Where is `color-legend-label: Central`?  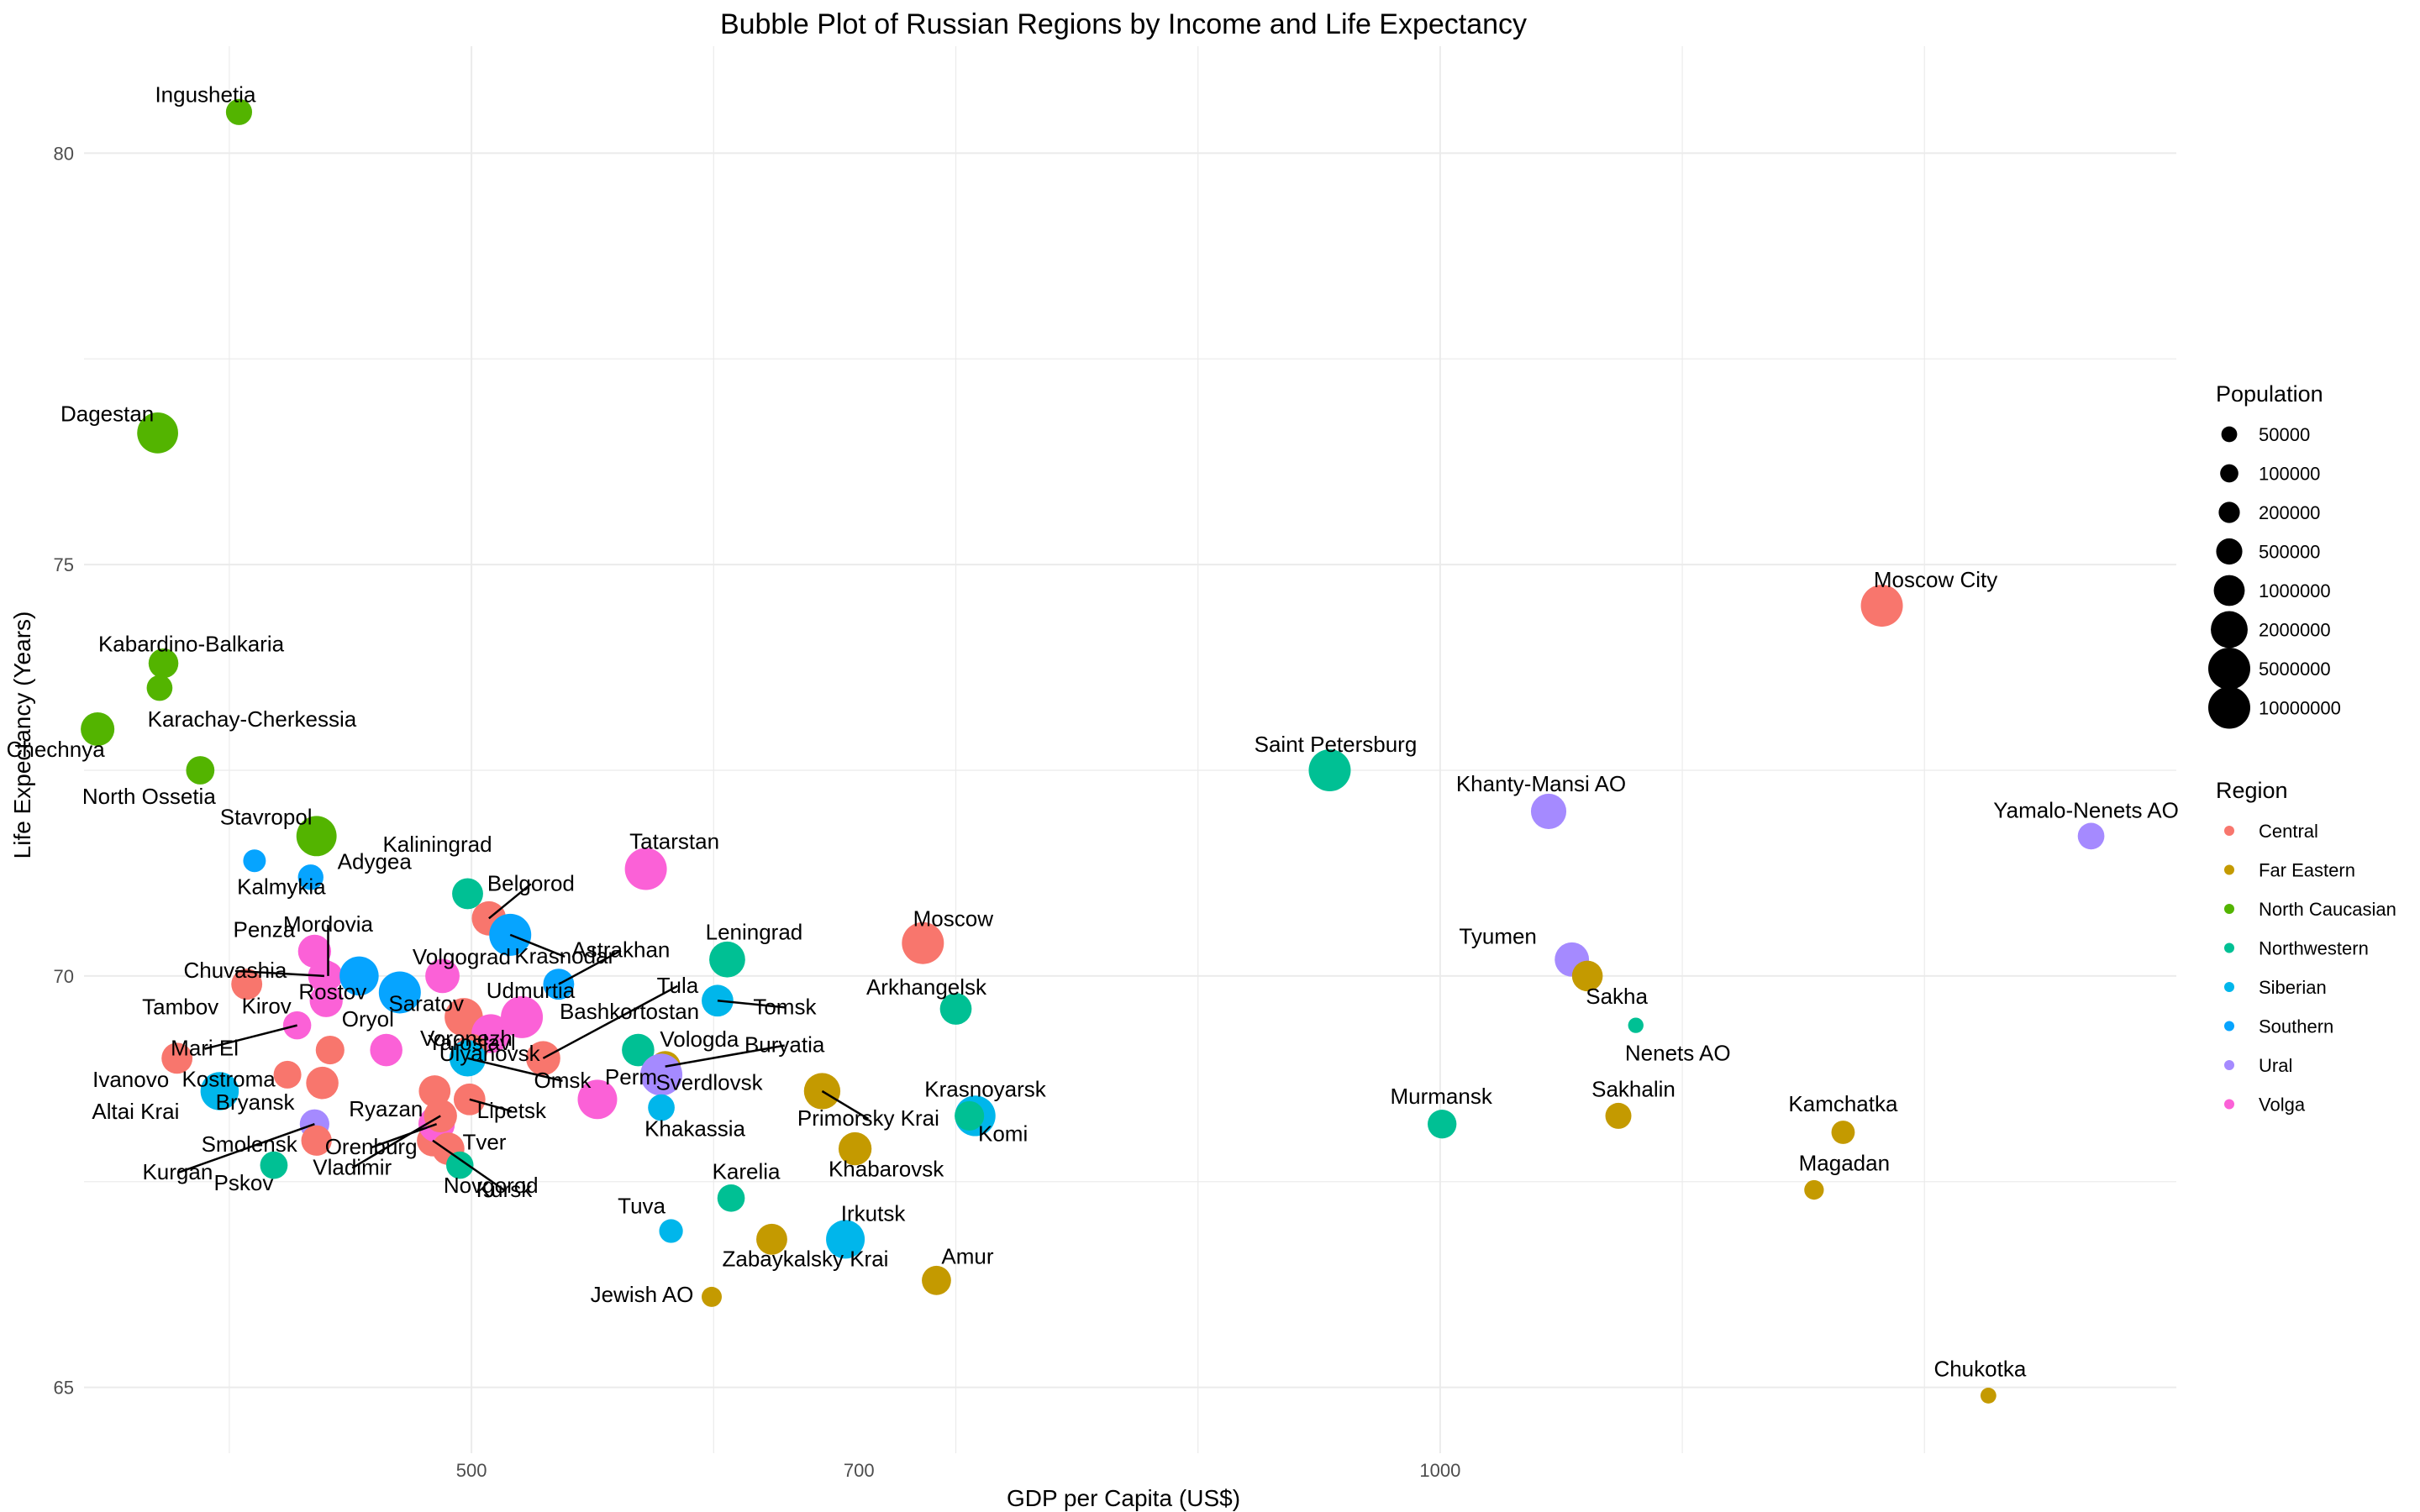
color-legend-label: Central is located at coordinates (2288, 831).